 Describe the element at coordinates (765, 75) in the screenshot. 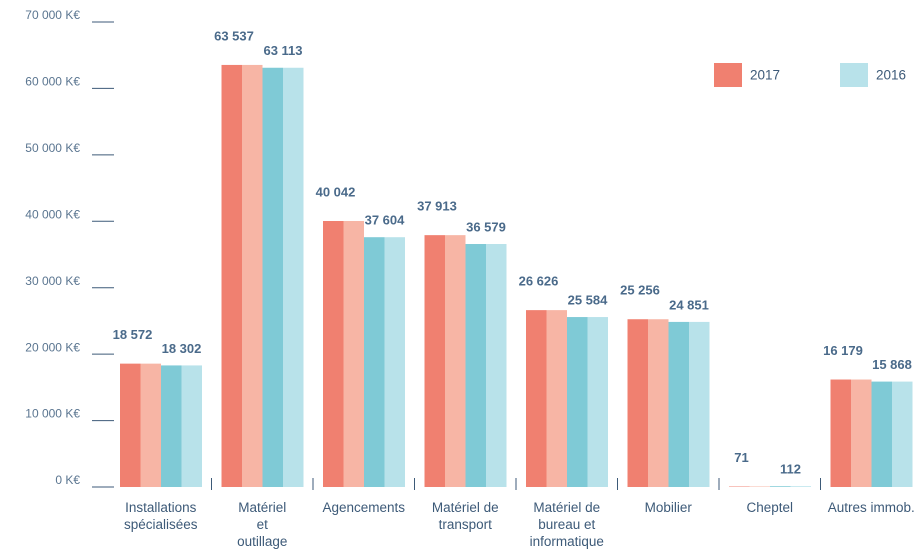

I see `legend-label: 2017` at that location.